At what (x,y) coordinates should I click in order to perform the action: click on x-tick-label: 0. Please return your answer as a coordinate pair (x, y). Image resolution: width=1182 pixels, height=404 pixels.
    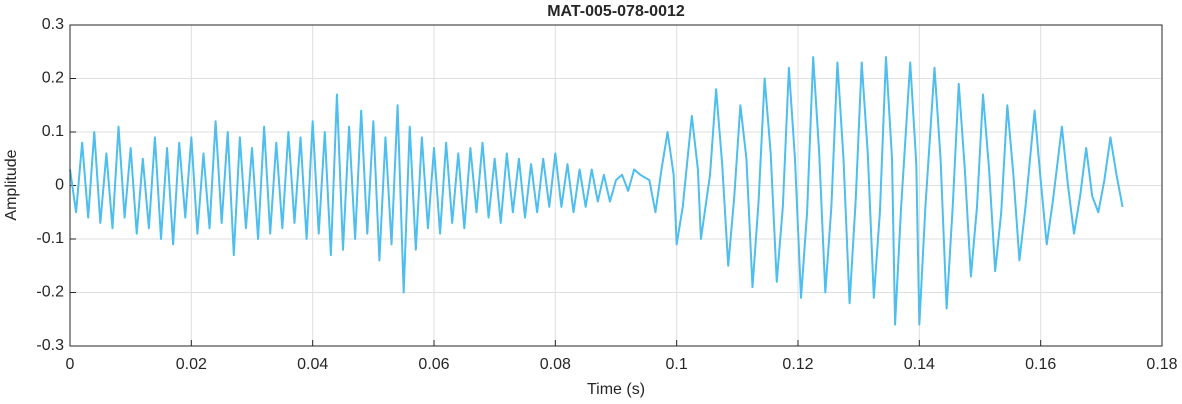
    Looking at the image, I should click on (70, 364).